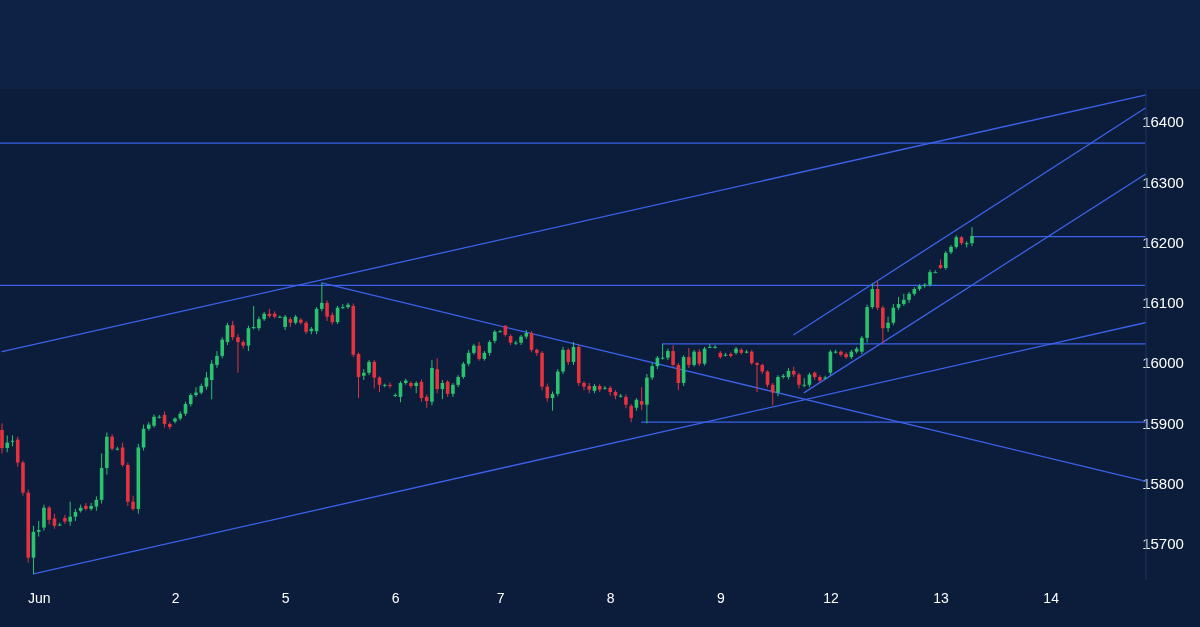 This screenshot has width=1200, height=627. Describe the element at coordinates (1163, 363) in the screenshot. I see `y-tick-label: 16000` at that location.